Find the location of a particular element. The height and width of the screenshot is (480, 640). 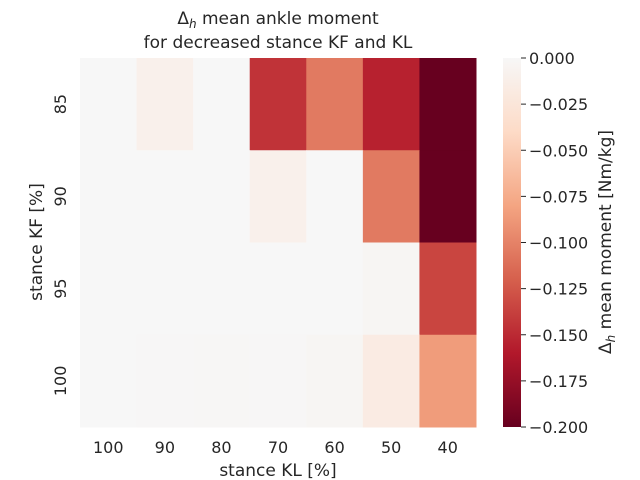

colorbar-label: Δh mean moment [Nm/kg] is located at coordinates (607, 242).